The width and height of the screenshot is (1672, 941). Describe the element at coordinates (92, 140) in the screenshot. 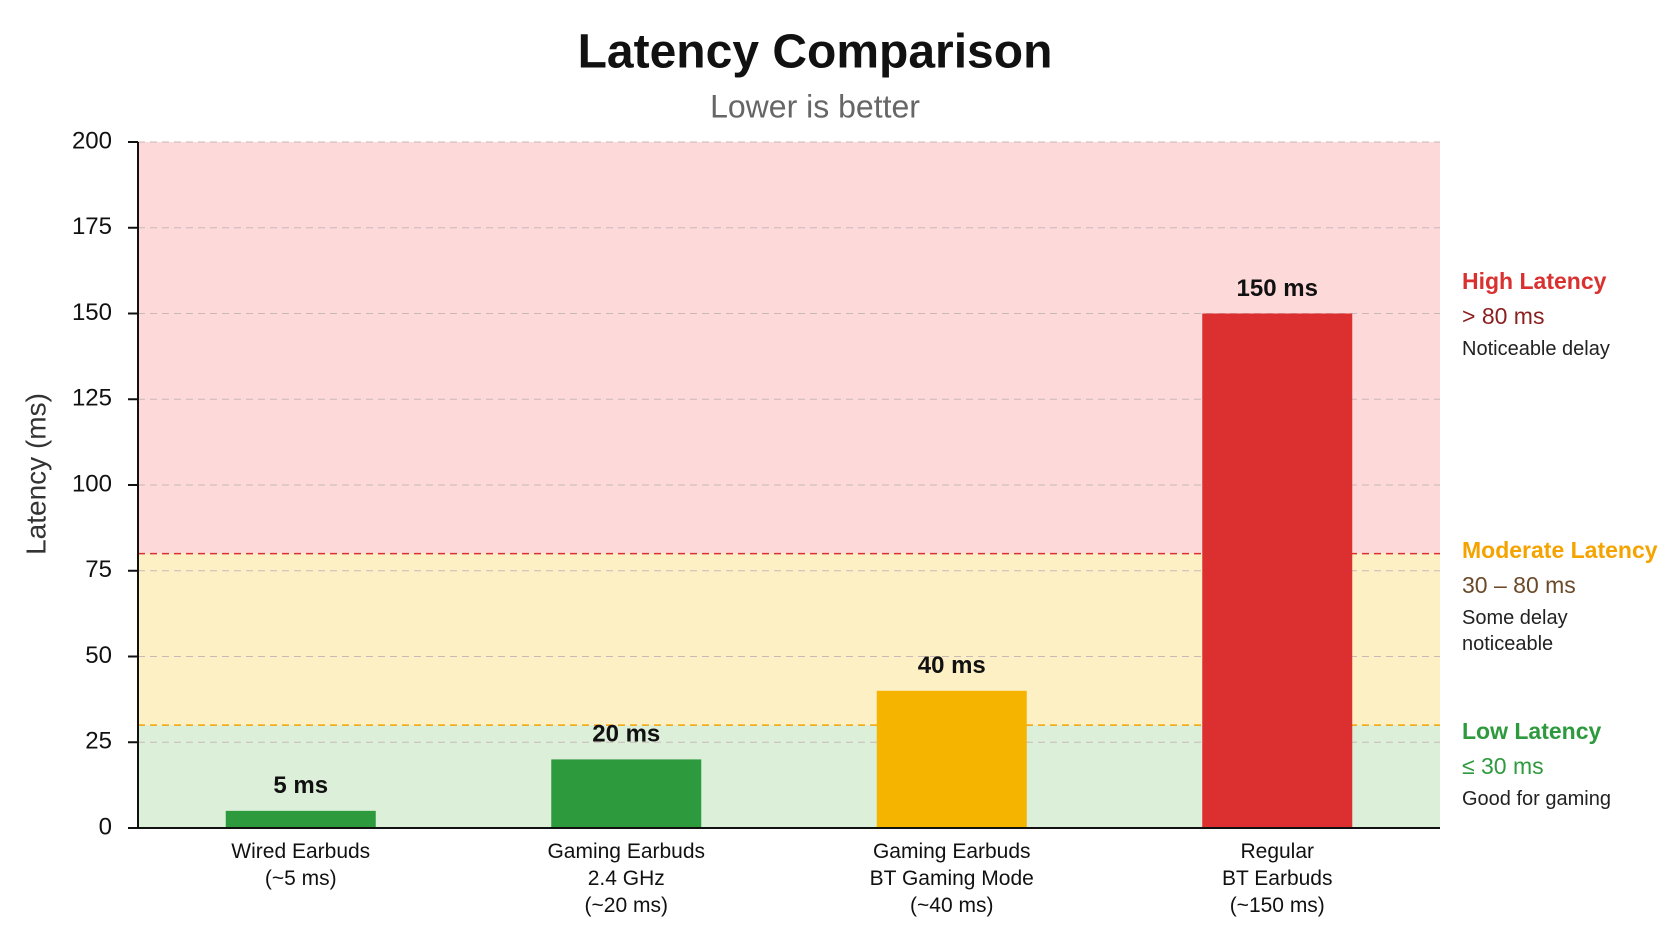

I see `y-tick-label: 200` at that location.